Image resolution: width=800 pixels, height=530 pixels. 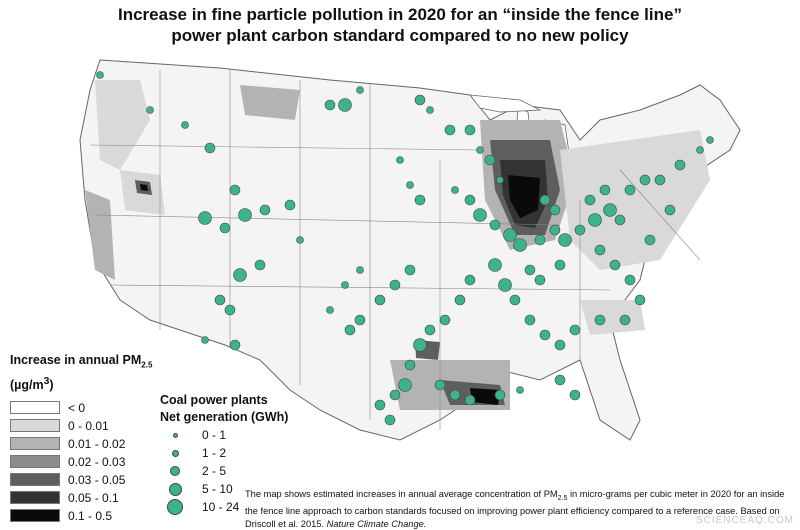 I want to click on pm25-legend-item: 0.1 - 0.5, so click(x=81, y=516).